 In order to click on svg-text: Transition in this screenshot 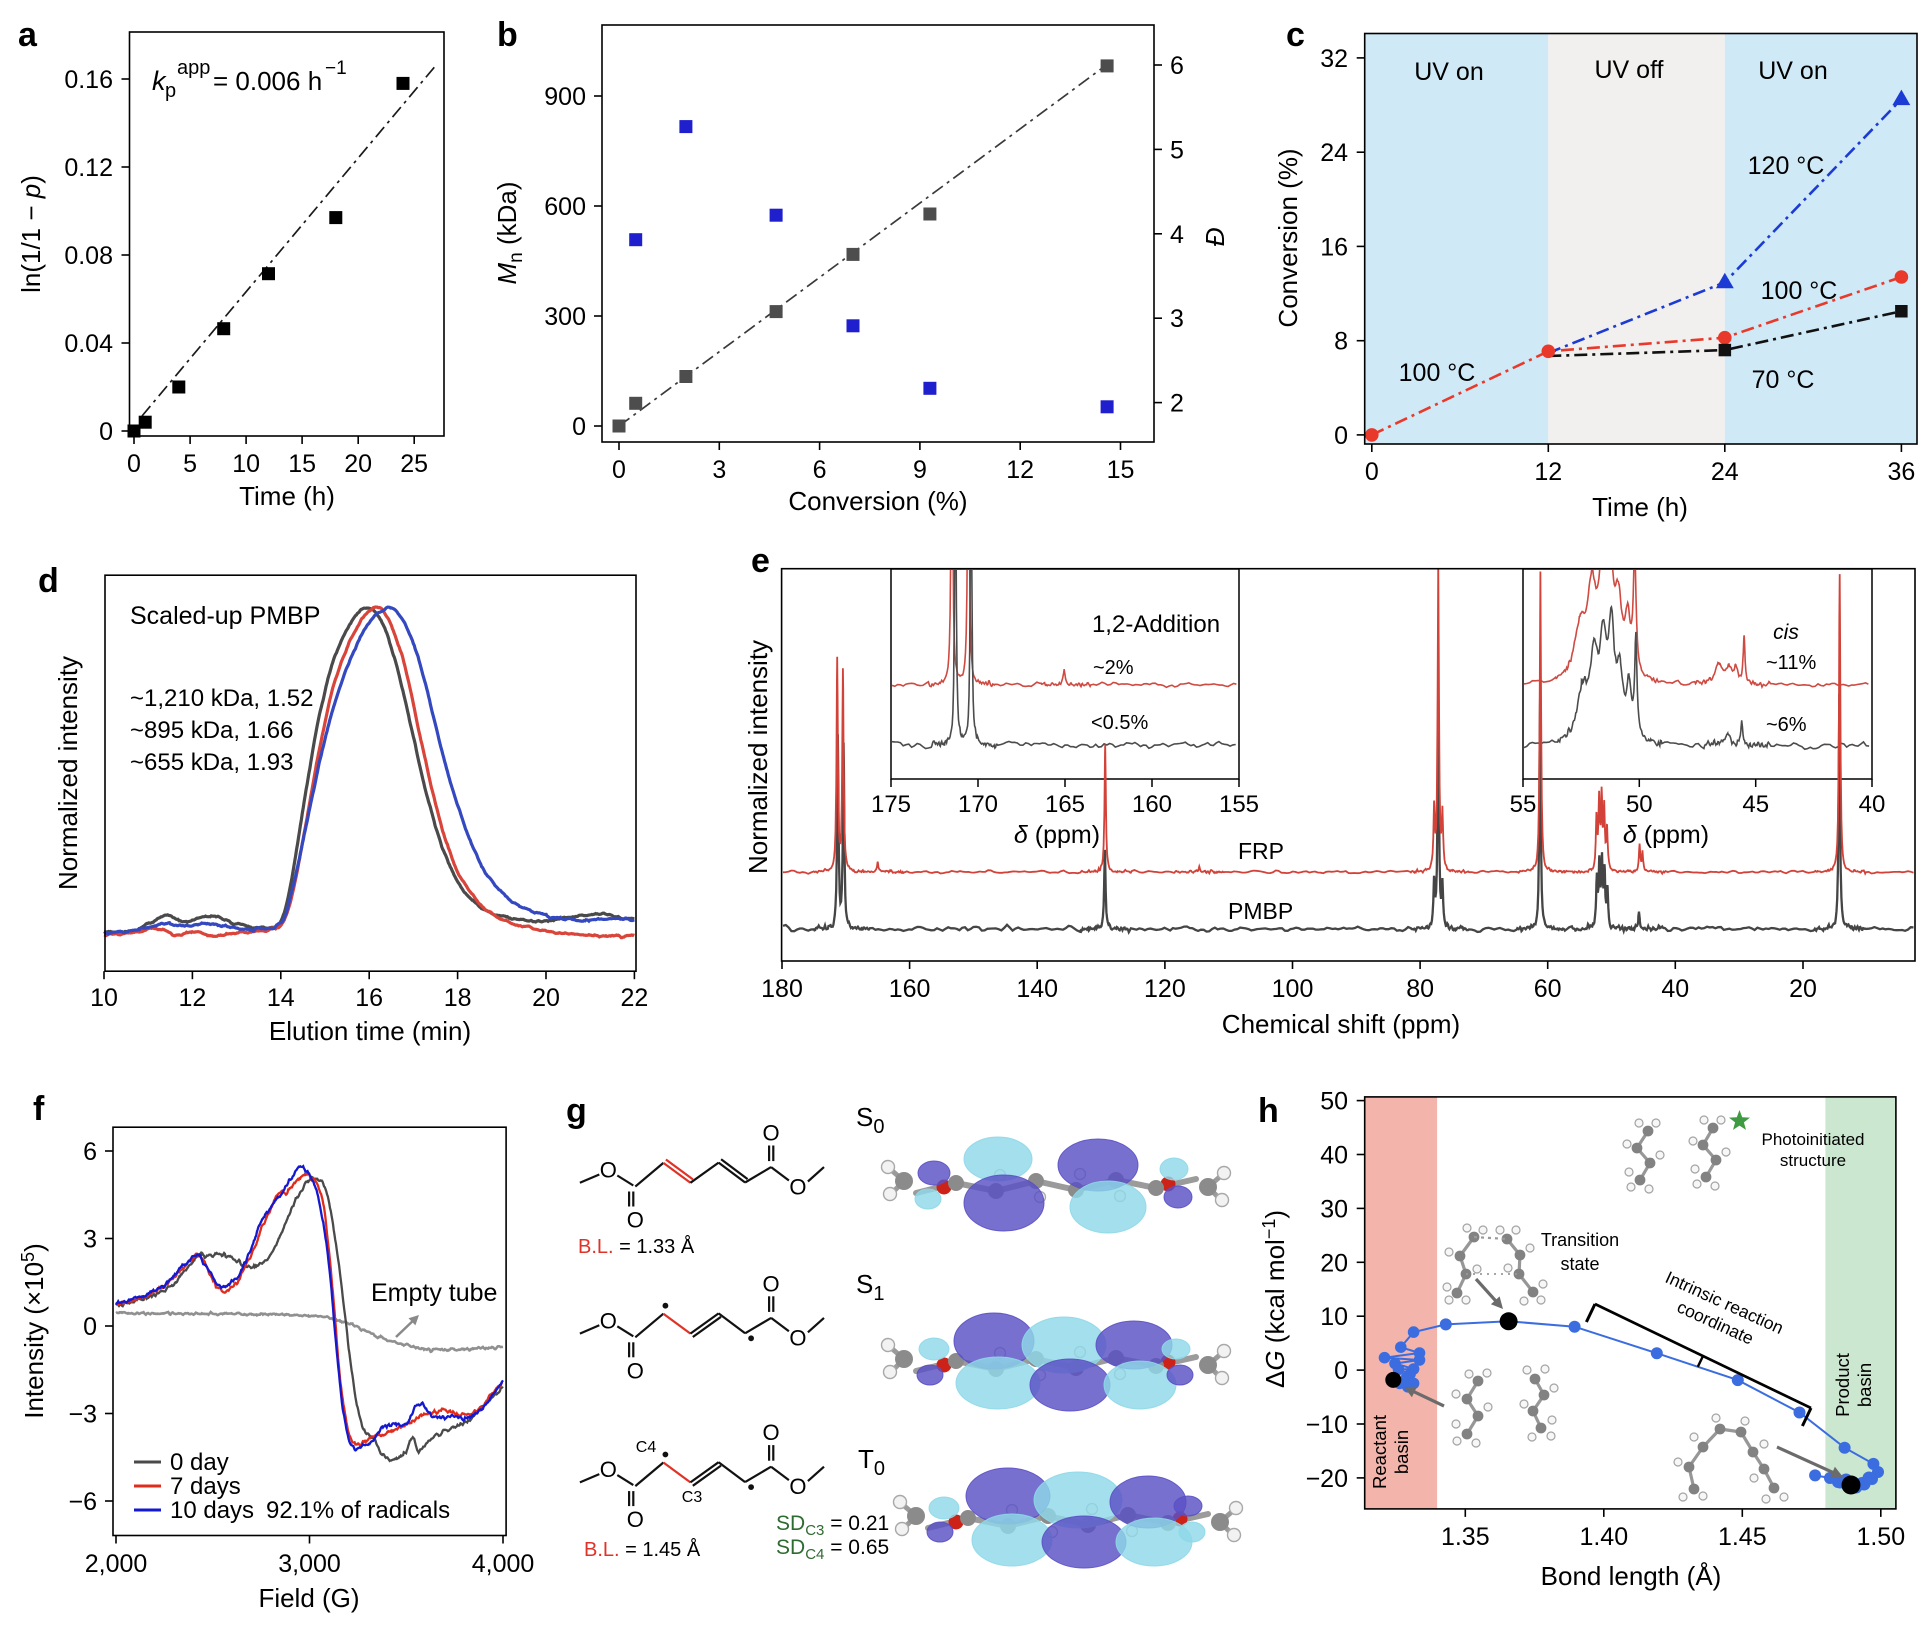, I will do `click(1580, 1240)`.